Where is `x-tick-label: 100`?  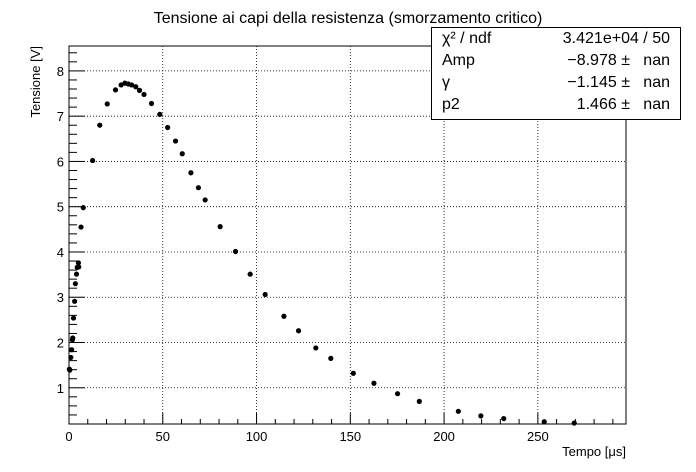 x-tick-label: 100 is located at coordinates (257, 436).